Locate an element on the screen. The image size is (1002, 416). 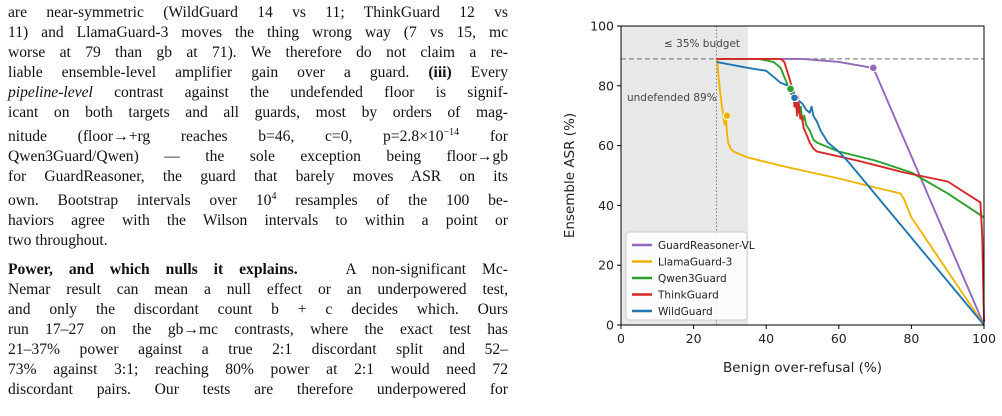
paragraph-heading: Power, and which nulls it explains. is located at coordinates (153, 270).